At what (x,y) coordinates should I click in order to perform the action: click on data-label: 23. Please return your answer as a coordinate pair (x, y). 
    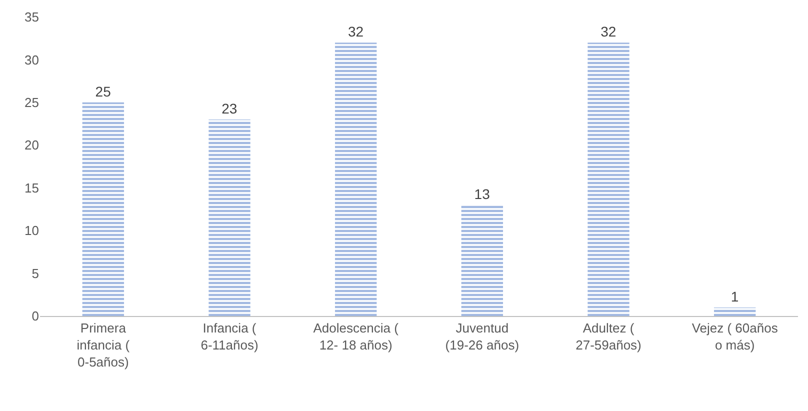
    Looking at the image, I should click on (230, 108).